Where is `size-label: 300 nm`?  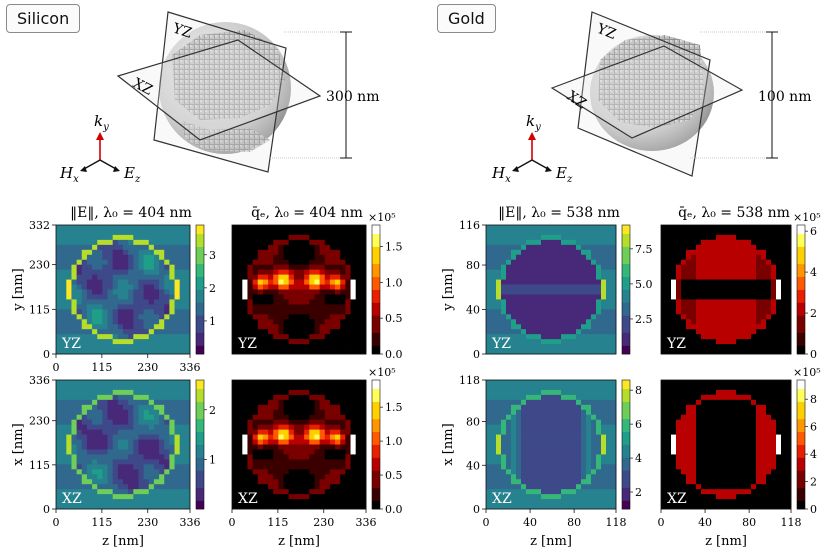 size-label: 300 nm is located at coordinates (352, 97).